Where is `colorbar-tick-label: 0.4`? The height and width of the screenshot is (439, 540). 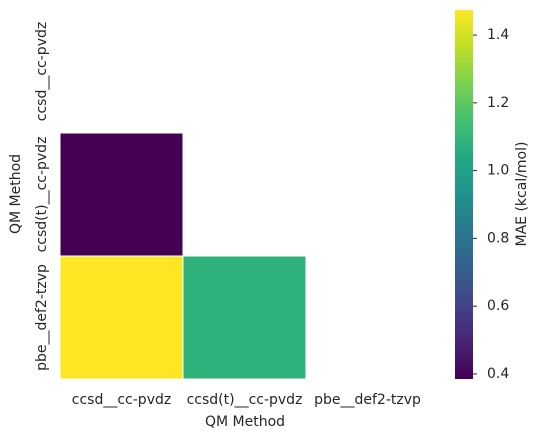
colorbar-tick-label: 0.4 is located at coordinates (498, 374).